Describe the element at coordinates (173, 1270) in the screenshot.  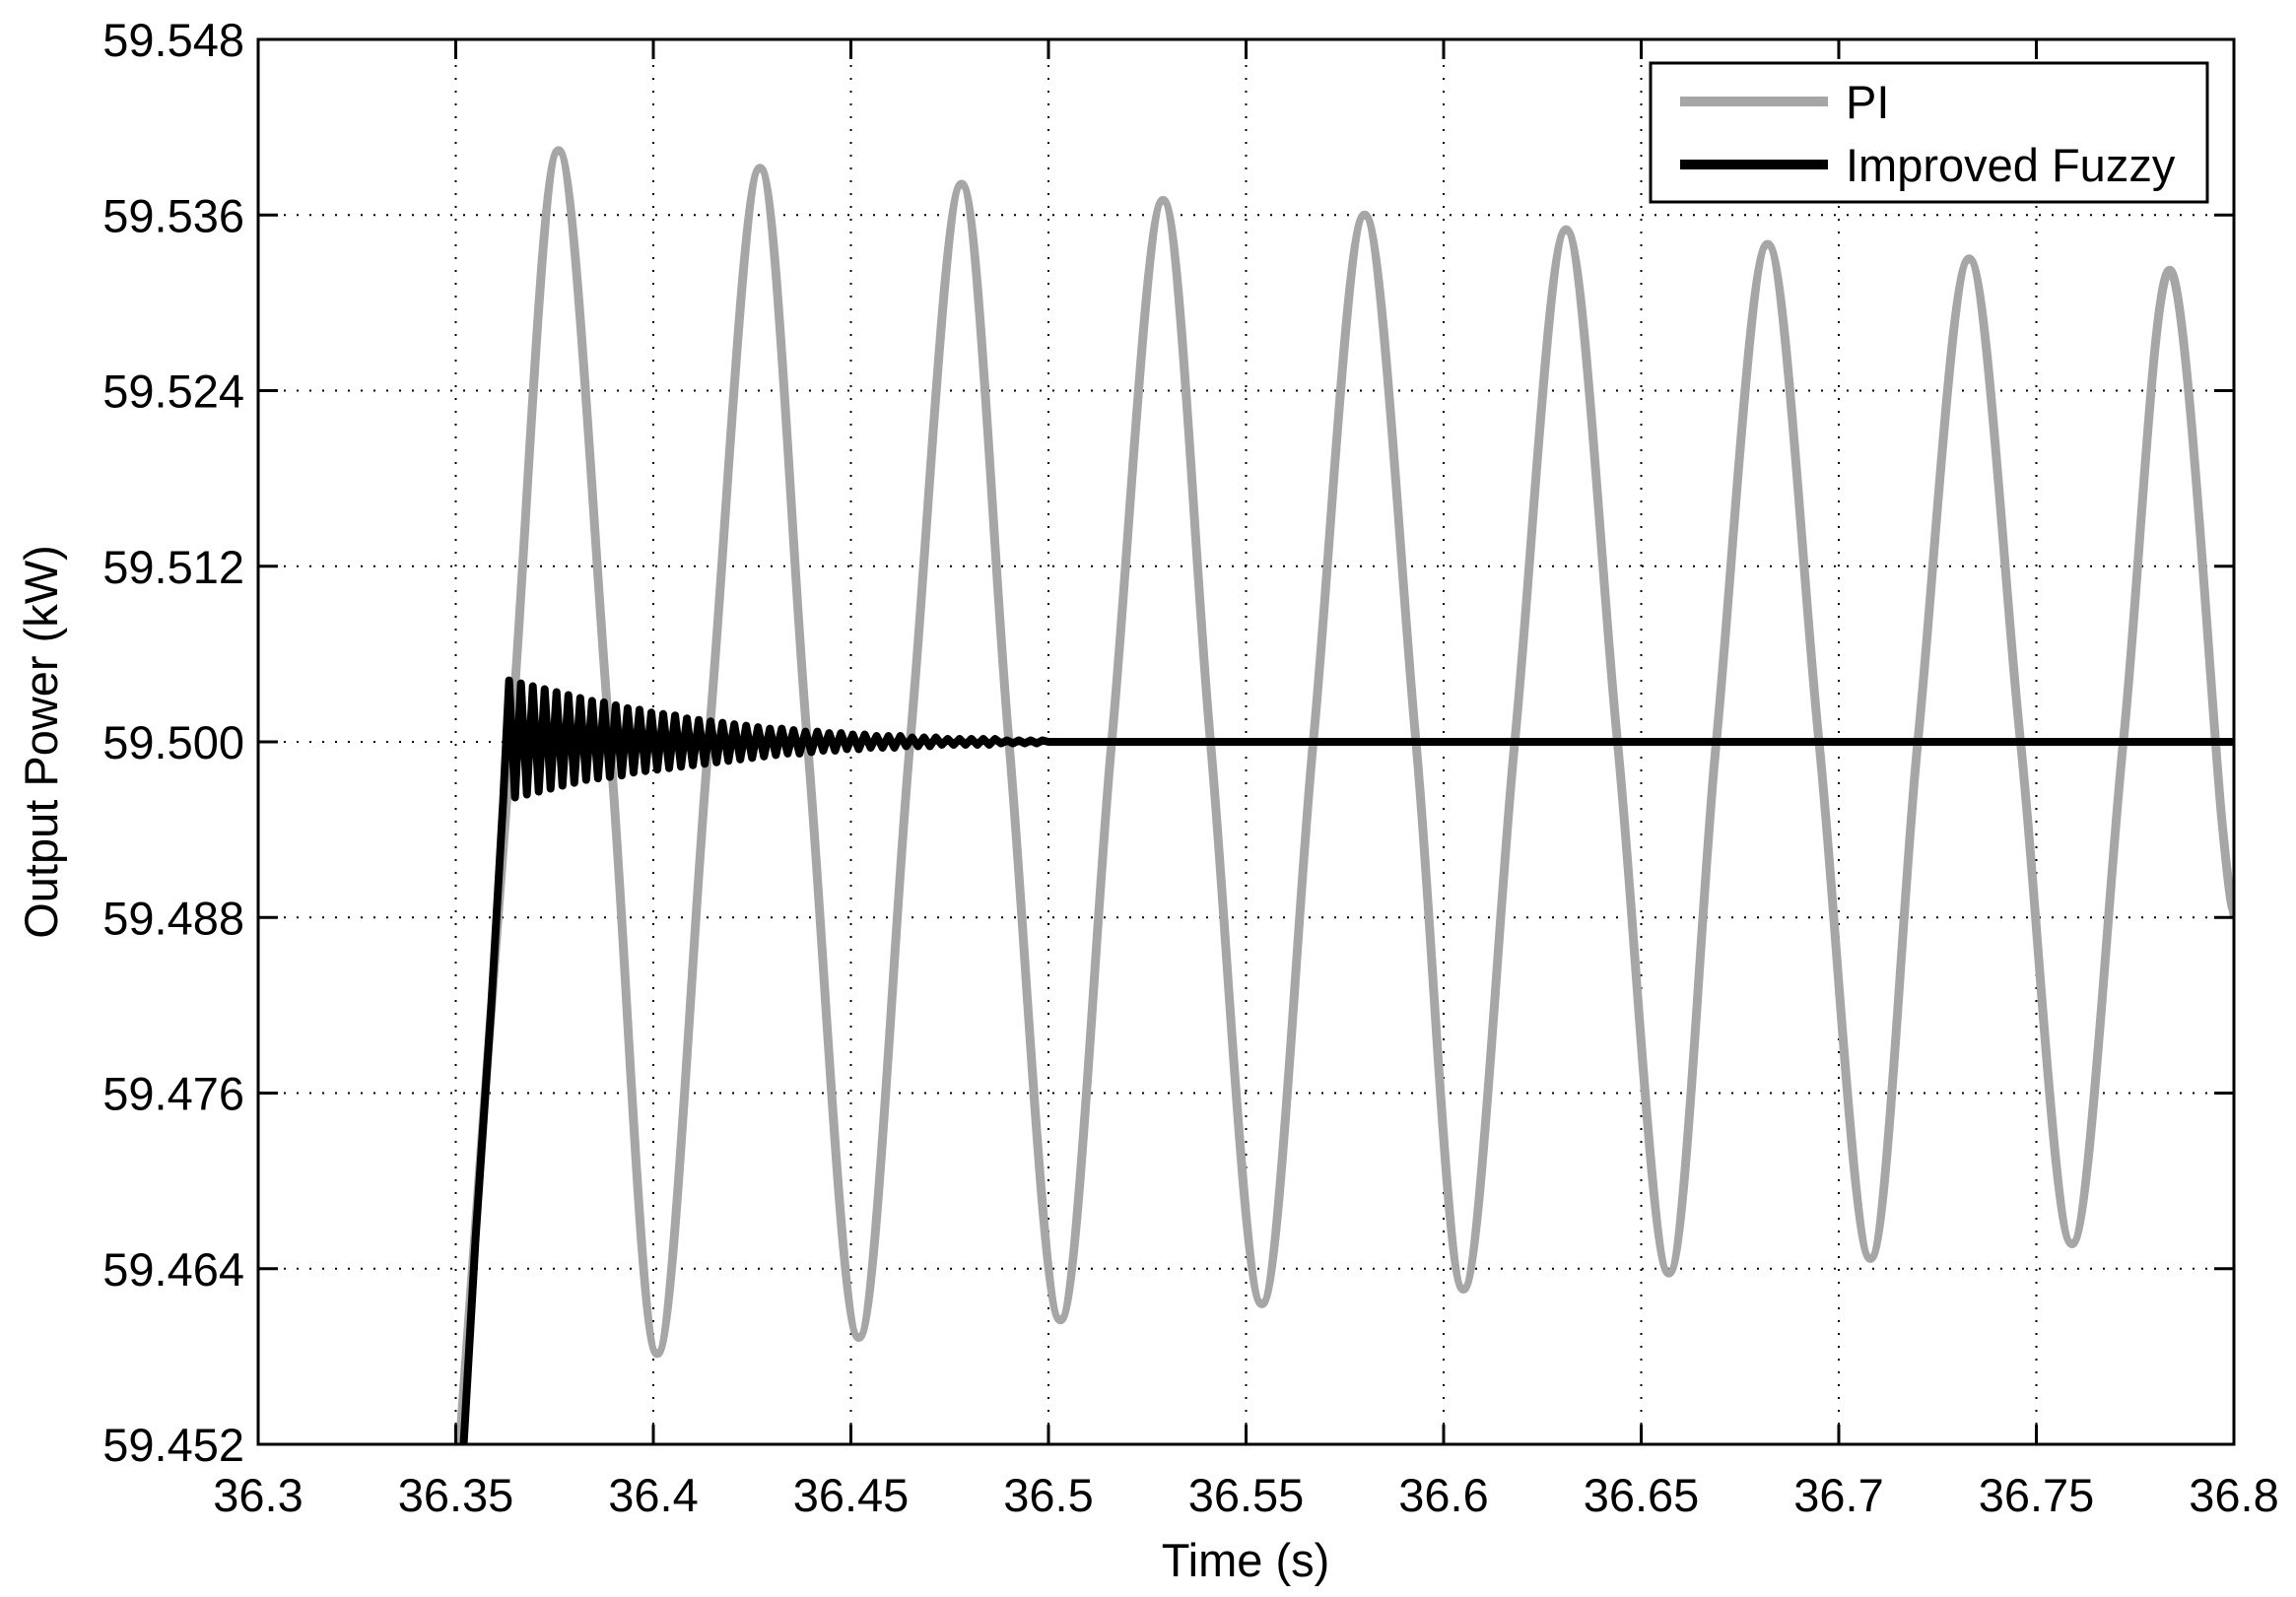
I see `y-tick-label: 59.464` at that location.